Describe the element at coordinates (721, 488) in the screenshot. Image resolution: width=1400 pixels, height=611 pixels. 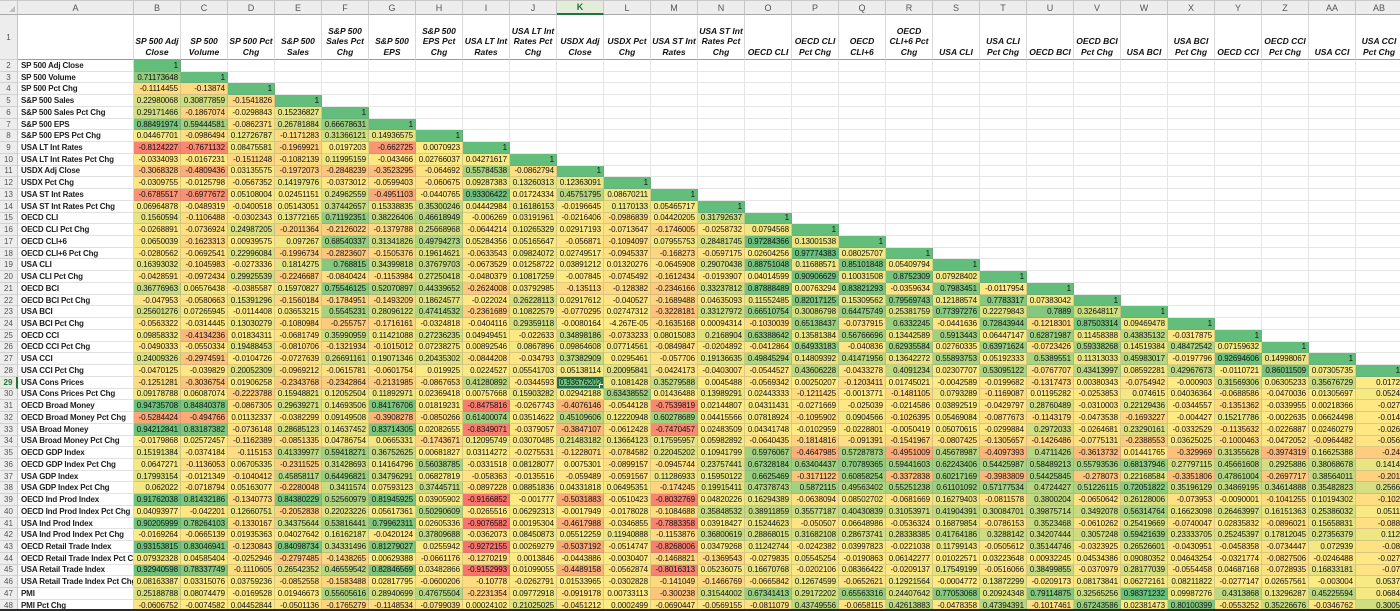
I see `cell: 0.19915411` at that location.